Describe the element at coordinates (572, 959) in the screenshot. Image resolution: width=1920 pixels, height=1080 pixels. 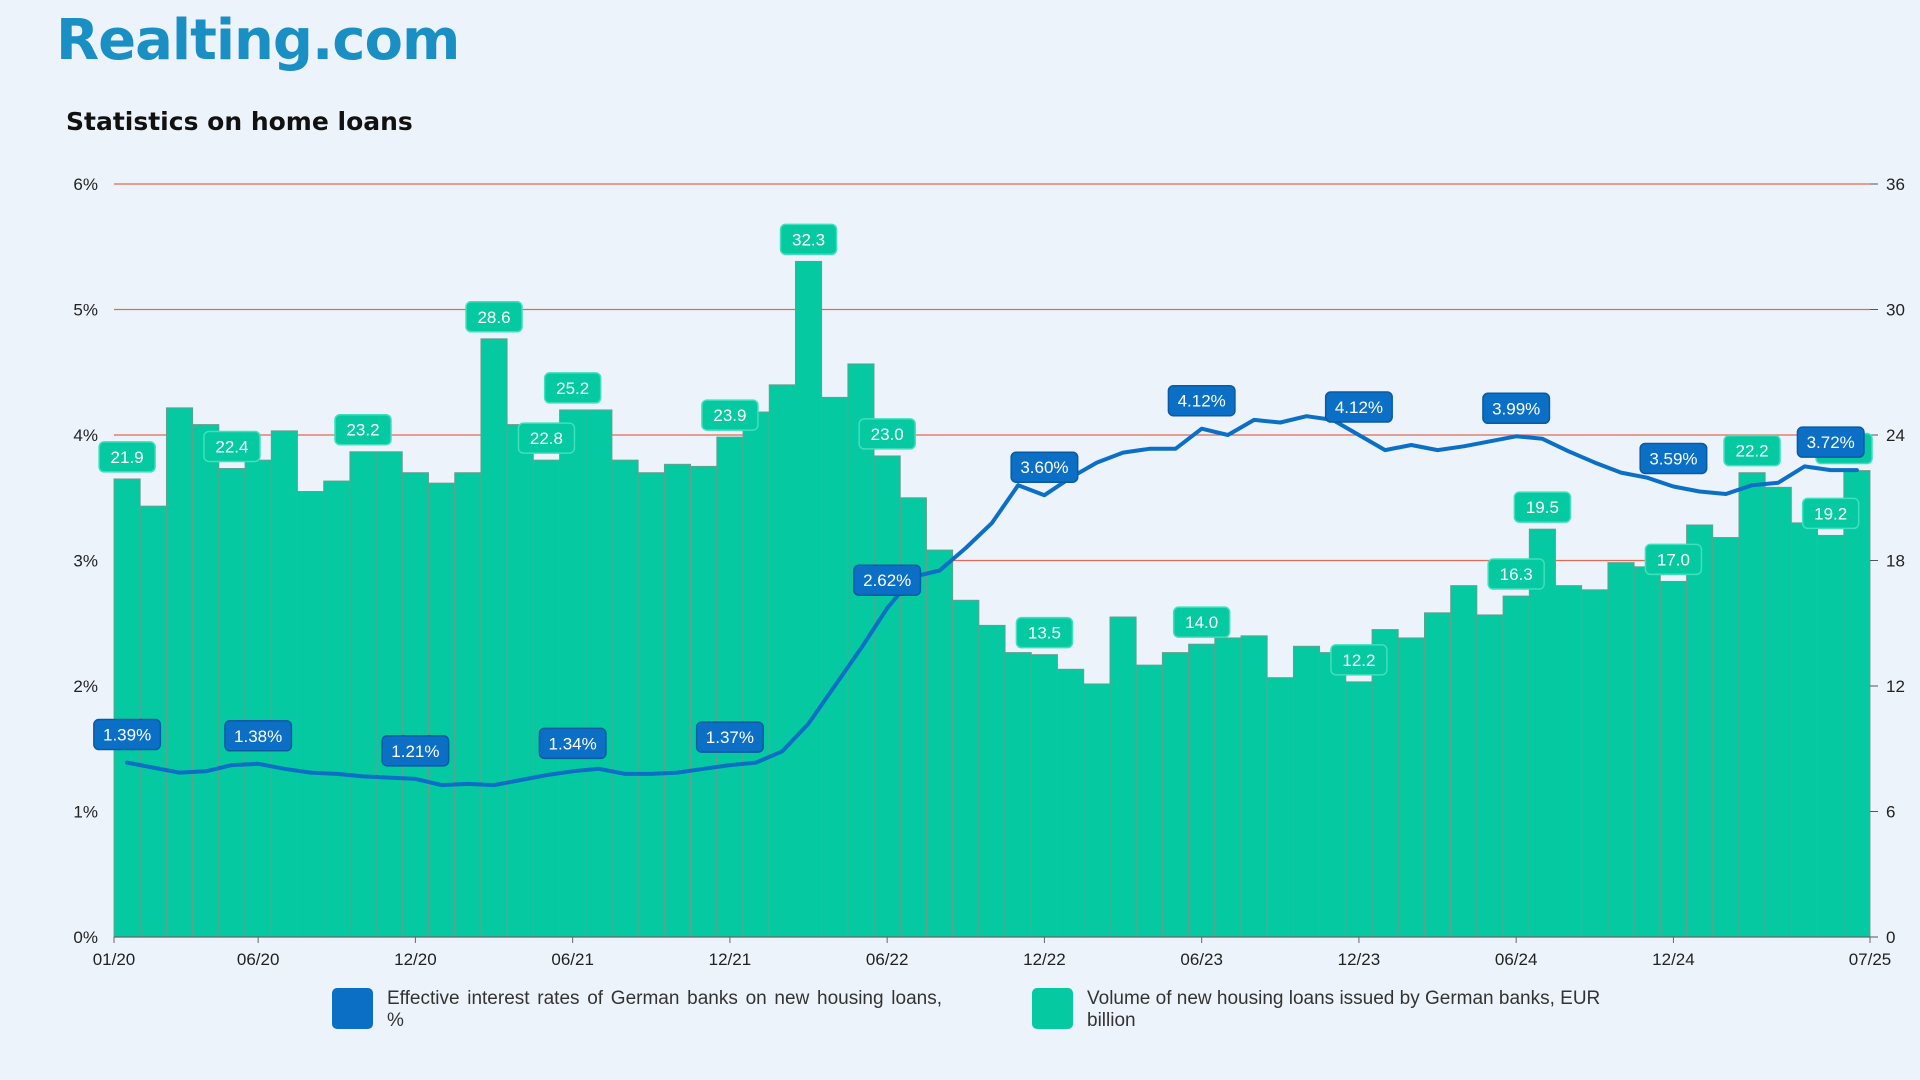
I see `x-tick-label: 06/21` at that location.